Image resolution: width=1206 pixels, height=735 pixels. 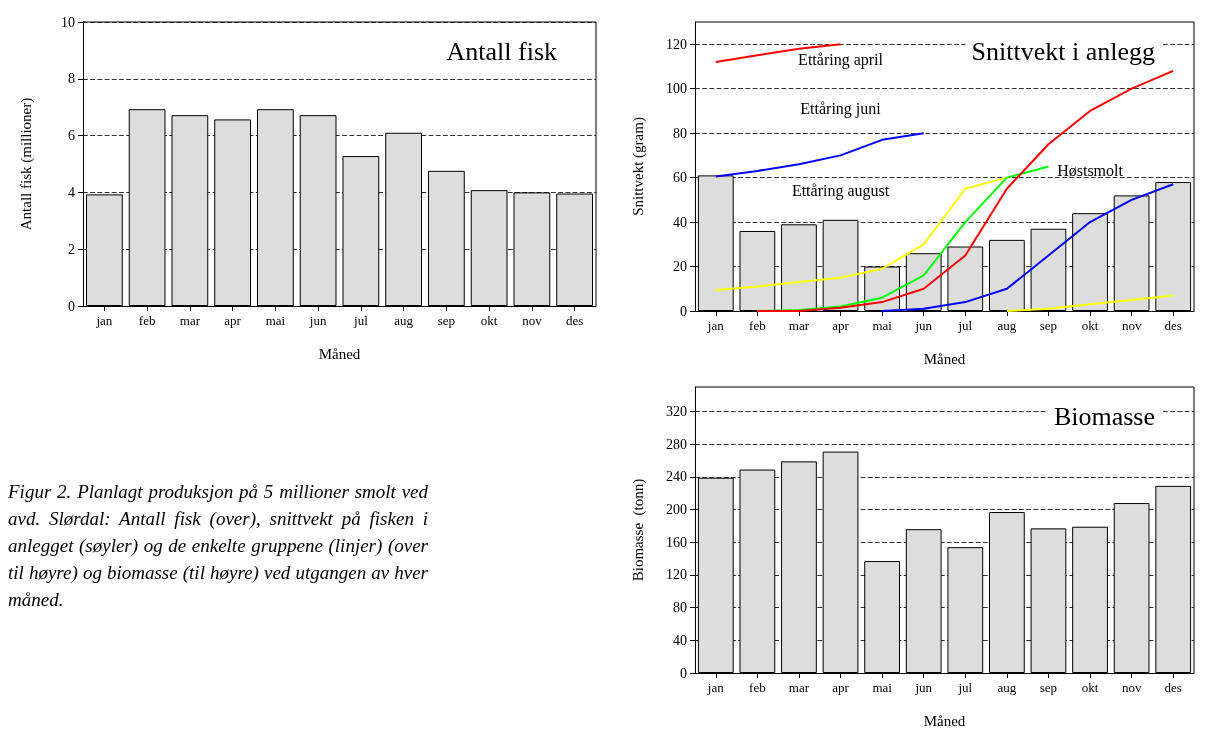 I want to click on y-axis-title: Antall fisk (millioner), so click(x=26, y=164).